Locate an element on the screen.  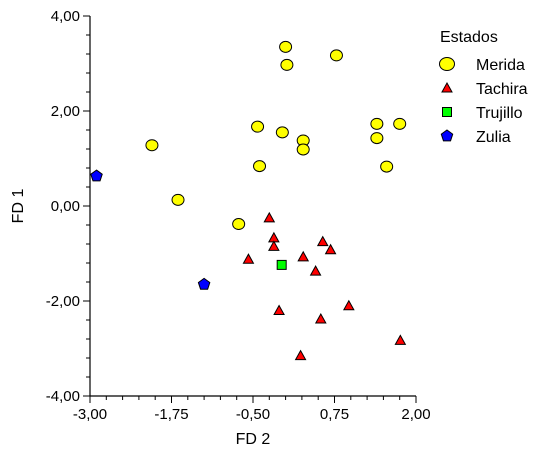
legend-label: Zulia is located at coordinates (493, 137).